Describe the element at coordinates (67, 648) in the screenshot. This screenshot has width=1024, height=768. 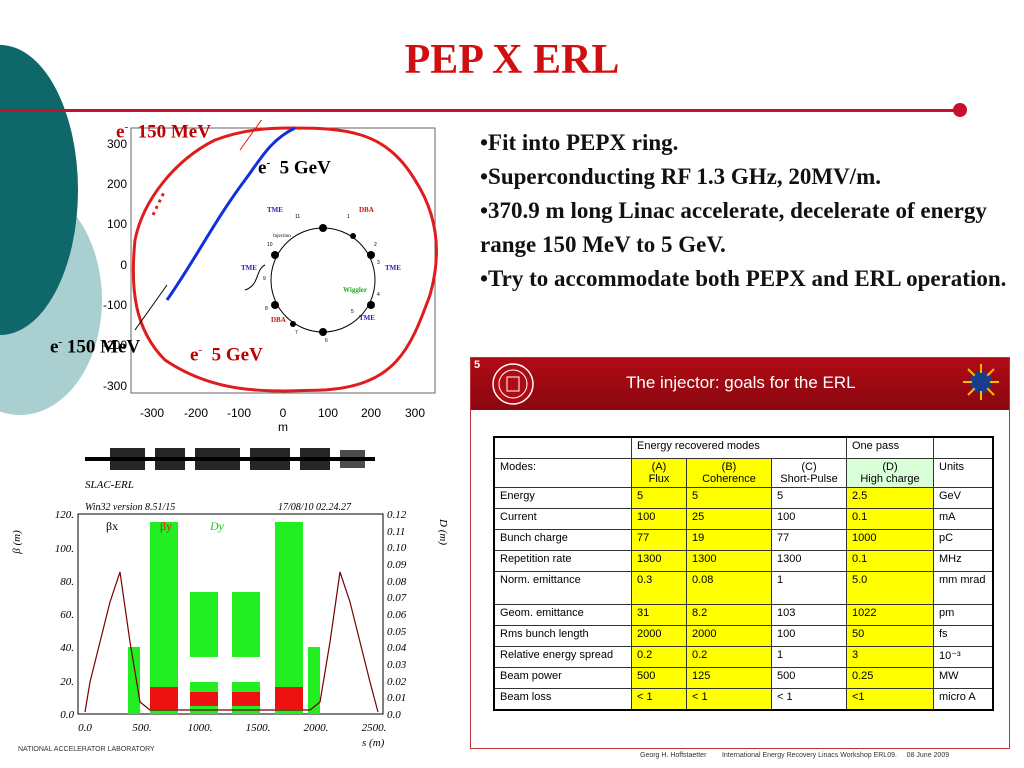
I see `lattice-ytick: 40.` at that location.